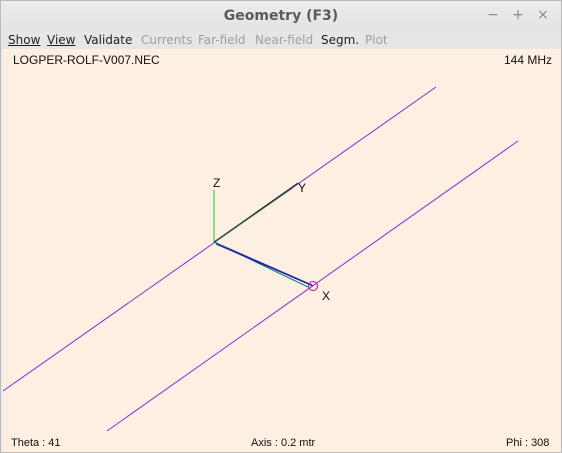 The width and height of the screenshot is (562, 453). I want to click on theta-readout: Theta : 41, so click(36, 443).